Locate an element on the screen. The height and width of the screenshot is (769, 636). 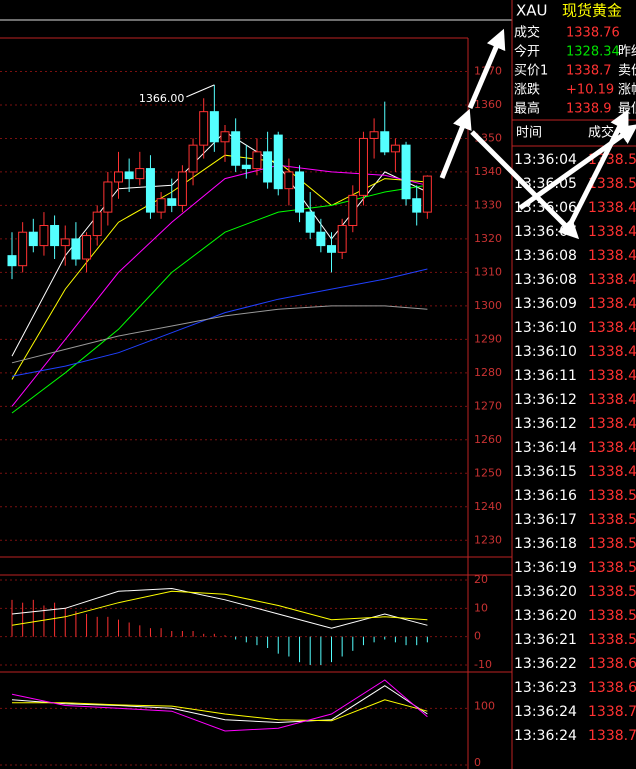
y-tick-label: 1290 is located at coordinates (488, 338).